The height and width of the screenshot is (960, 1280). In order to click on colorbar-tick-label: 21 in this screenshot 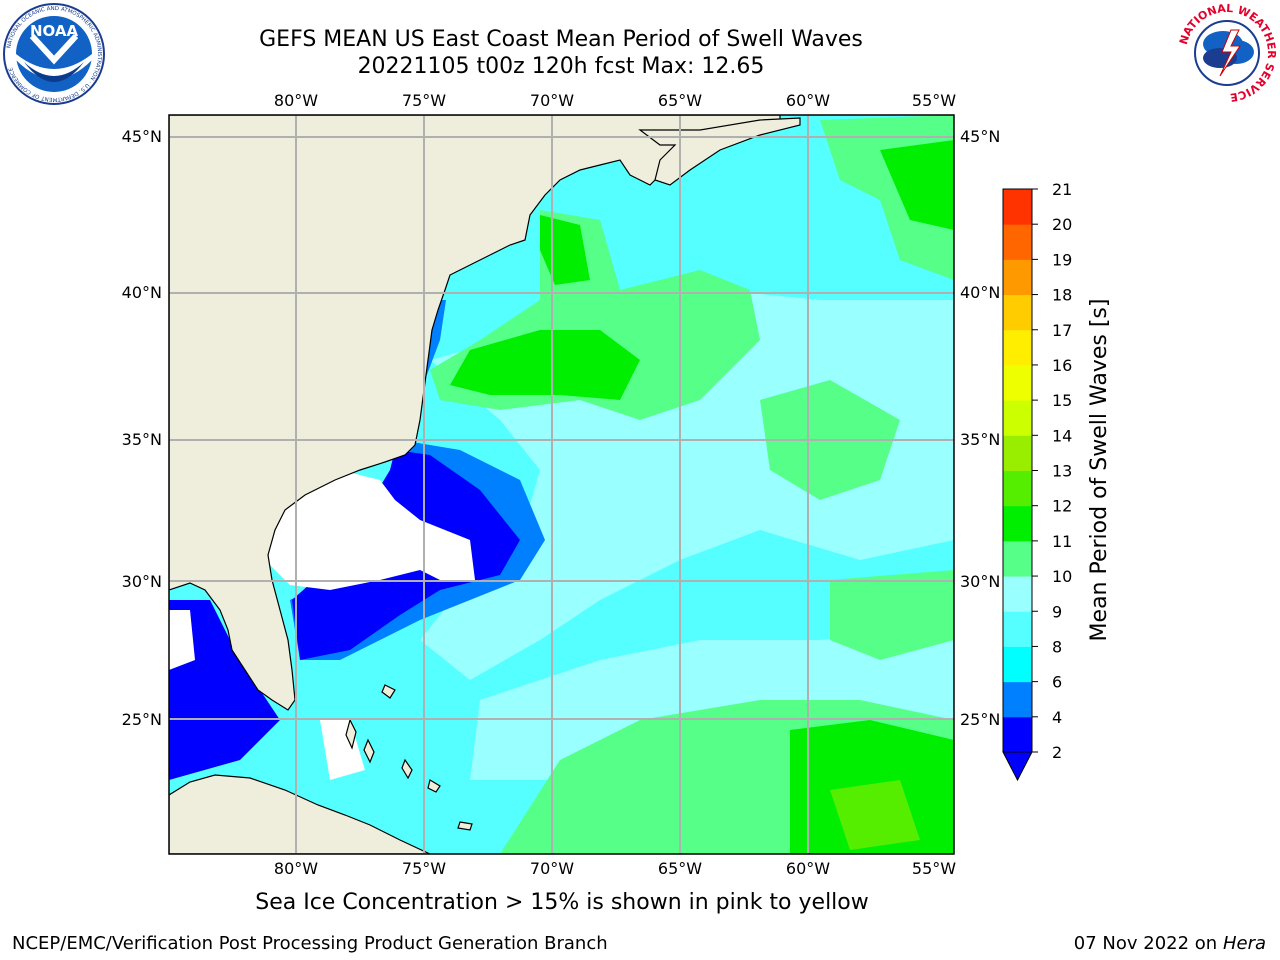, I will do `click(1062, 189)`.